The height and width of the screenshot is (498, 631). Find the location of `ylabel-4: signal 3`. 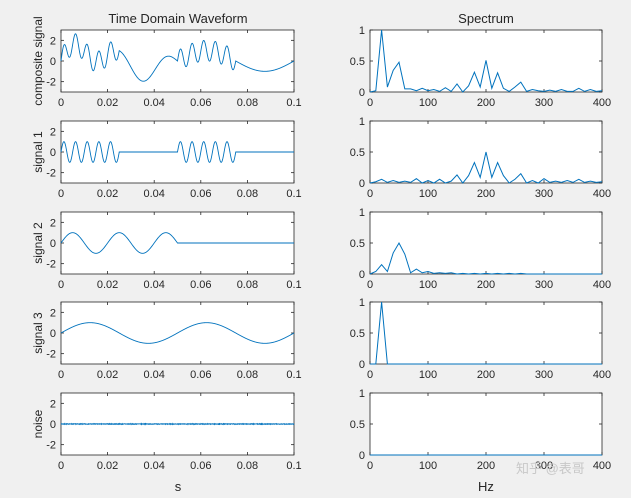

ylabel-4: signal 3 is located at coordinates (38, 333).